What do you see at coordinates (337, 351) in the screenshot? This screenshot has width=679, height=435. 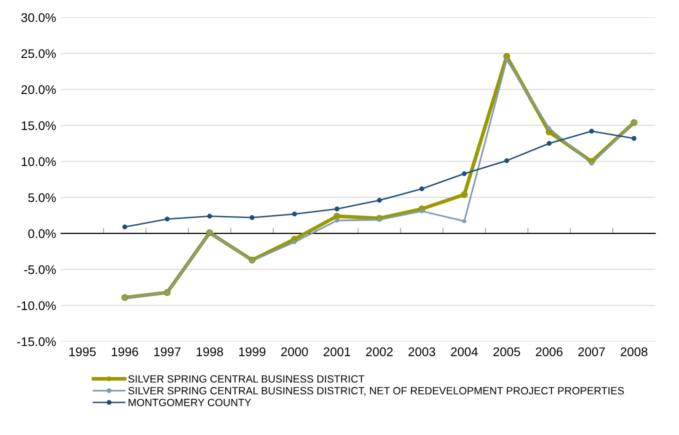 I see `x-tick-label: 2001` at bounding box center [337, 351].